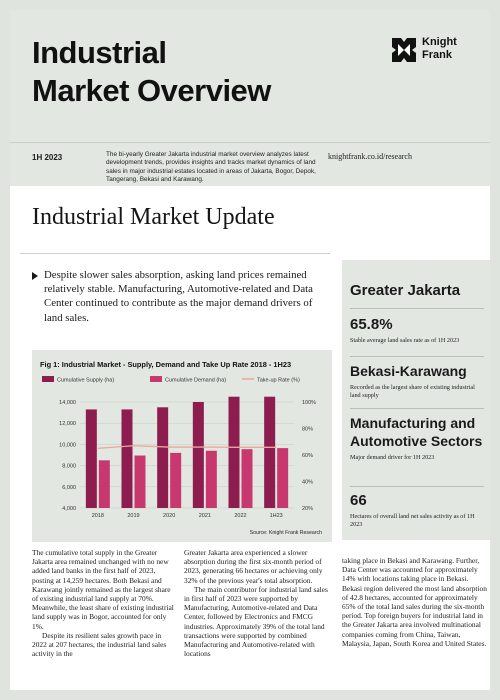 The width and height of the screenshot is (500, 700). I want to click on stat-region: Greater Jakarta, so click(417, 291).